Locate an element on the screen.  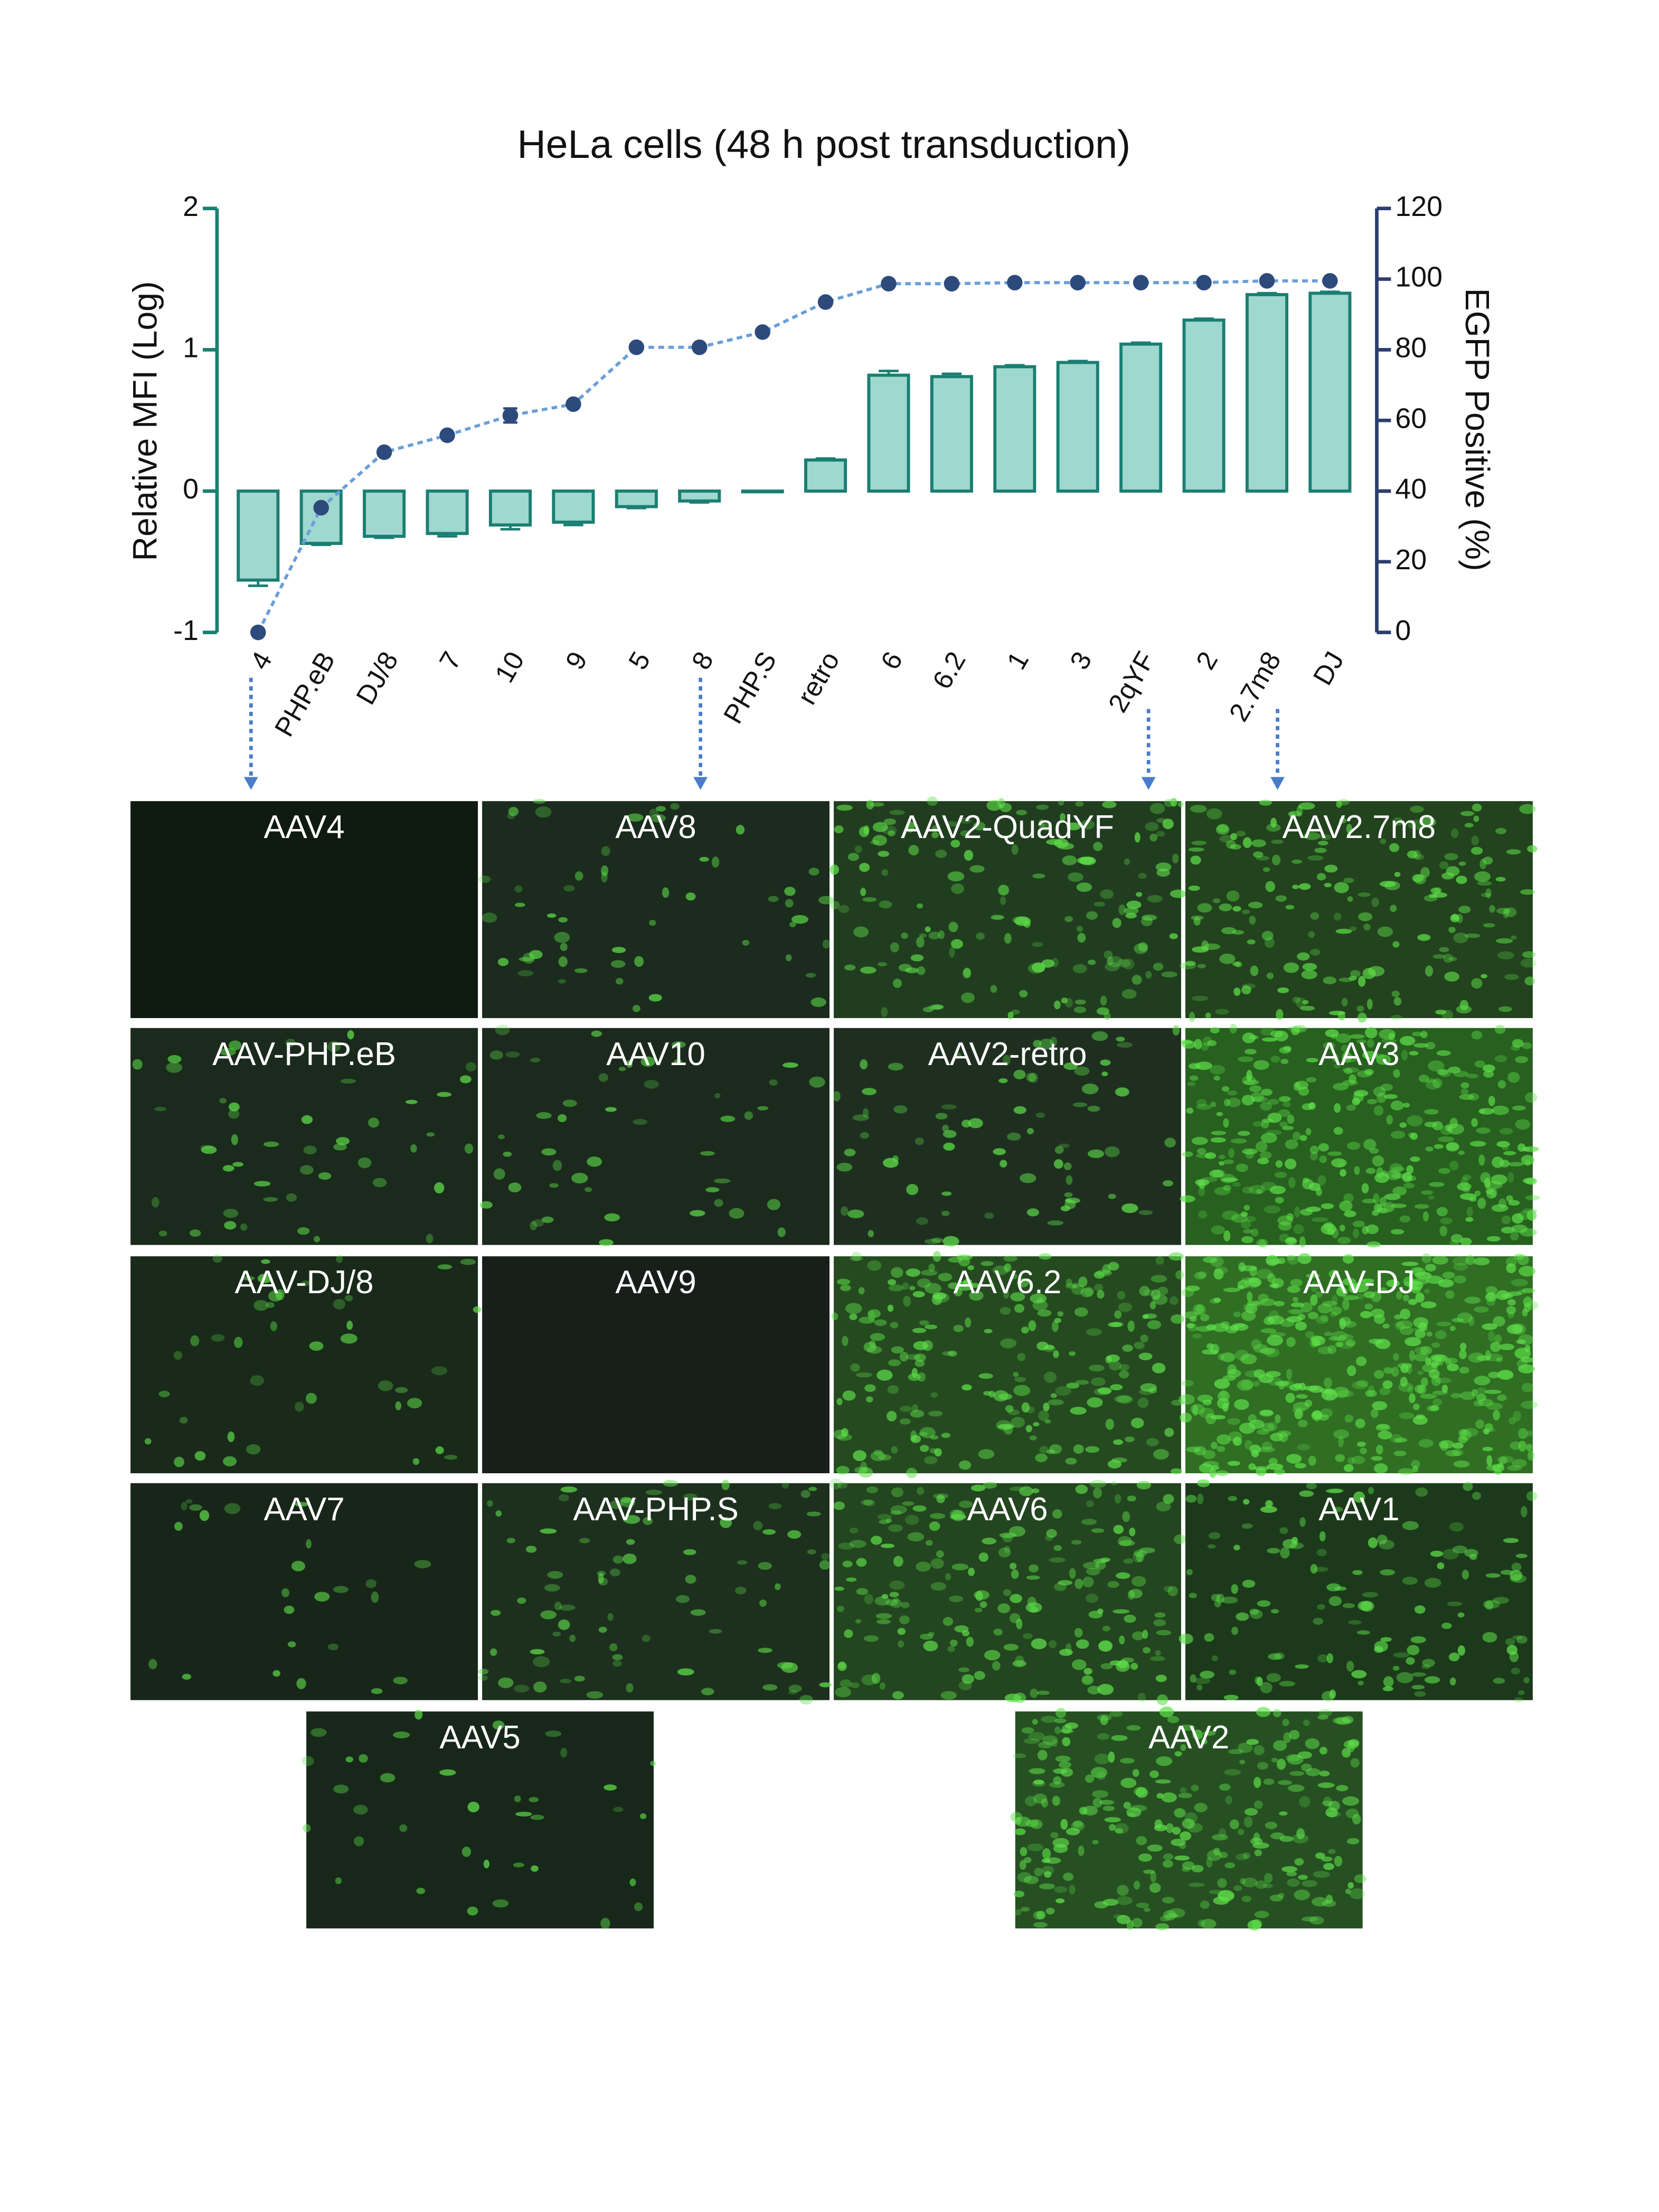
y2-tick-label: 40 is located at coordinates (1411, 489).